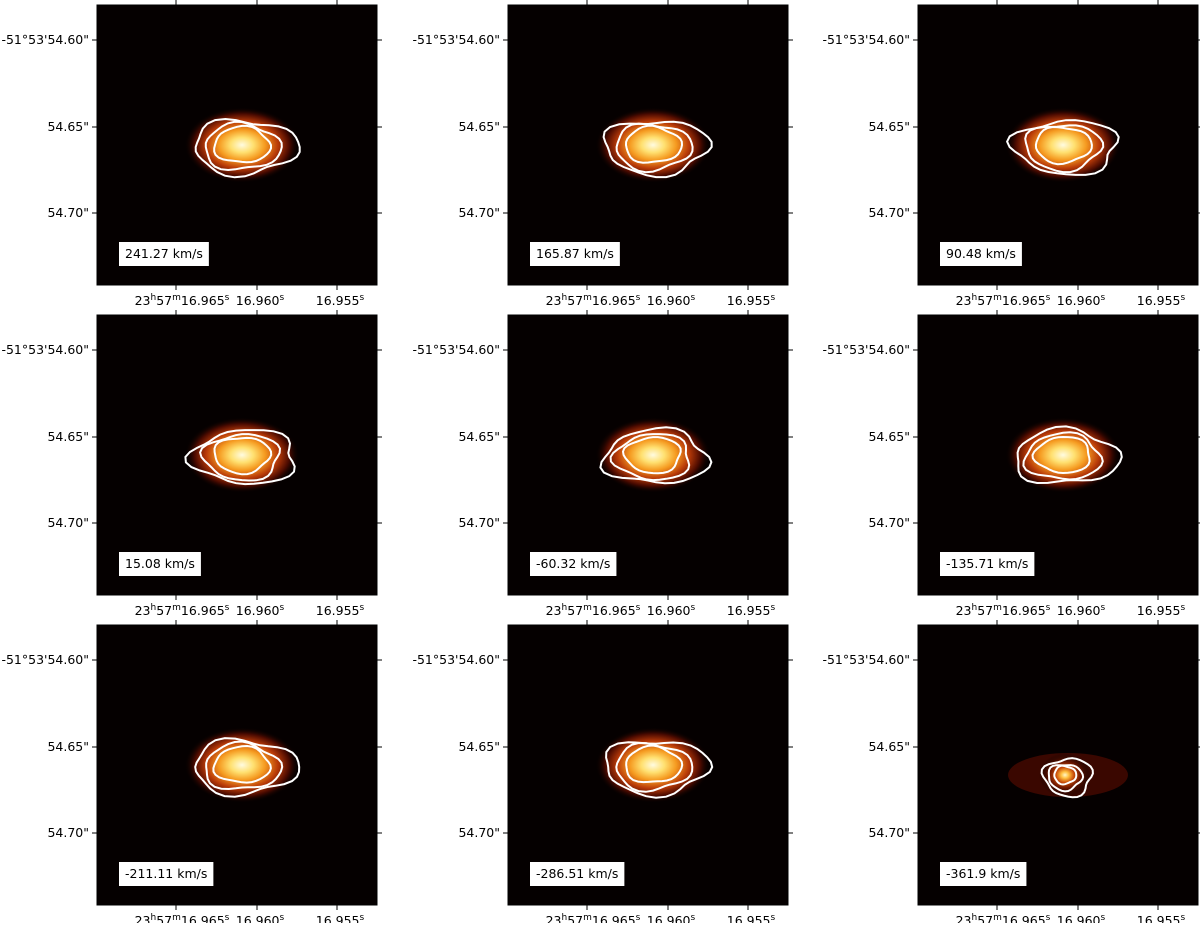 This screenshot has height=927, width=1200. I want to click on label-text: -361.9 km/s, so click(983, 873).